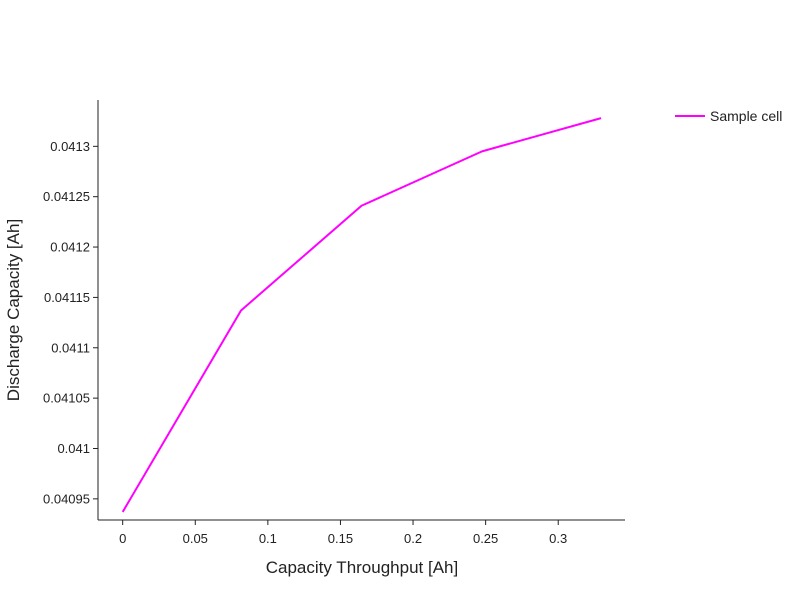  Describe the element at coordinates (70, 247) in the screenshot. I see `y-tick-label: 0.0412` at that location.